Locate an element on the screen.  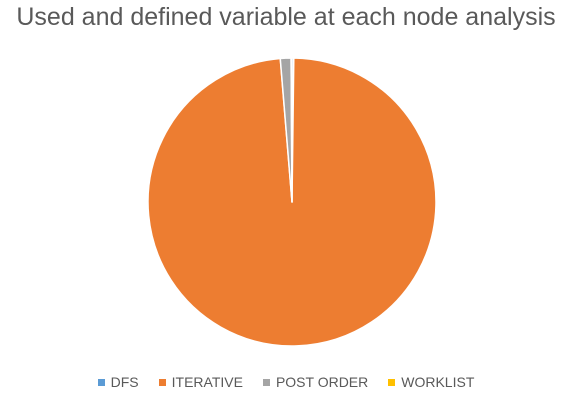
legend-item-worklist: WORKLIST is located at coordinates (431, 382).